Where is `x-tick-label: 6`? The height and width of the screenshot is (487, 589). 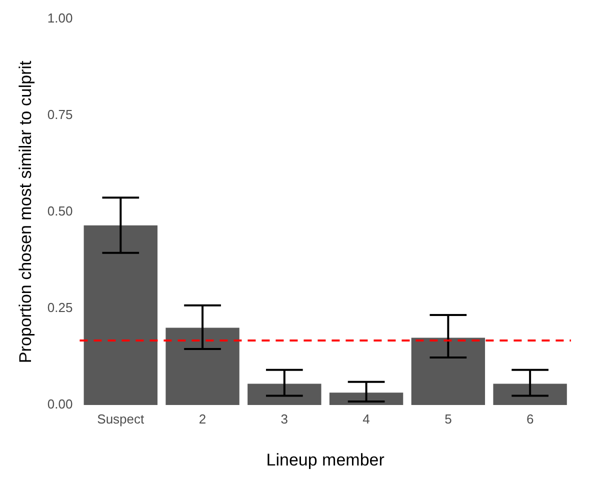
x-tick-label: 6 is located at coordinates (530, 418).